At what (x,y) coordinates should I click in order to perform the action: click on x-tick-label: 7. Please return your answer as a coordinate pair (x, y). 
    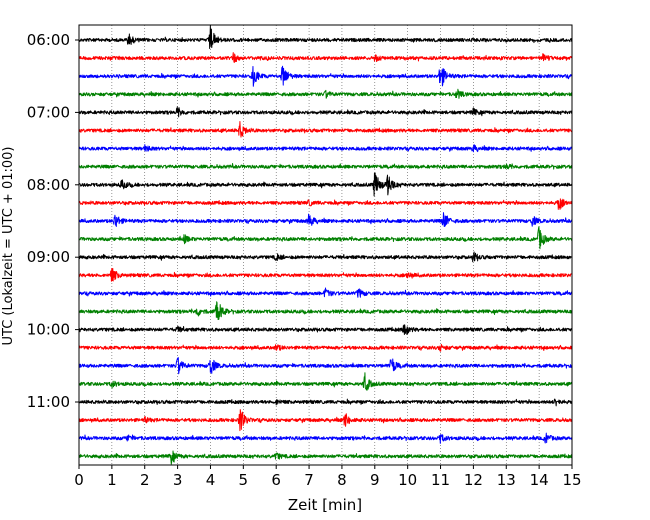
    Looking at the image, I should click on (309, 480).